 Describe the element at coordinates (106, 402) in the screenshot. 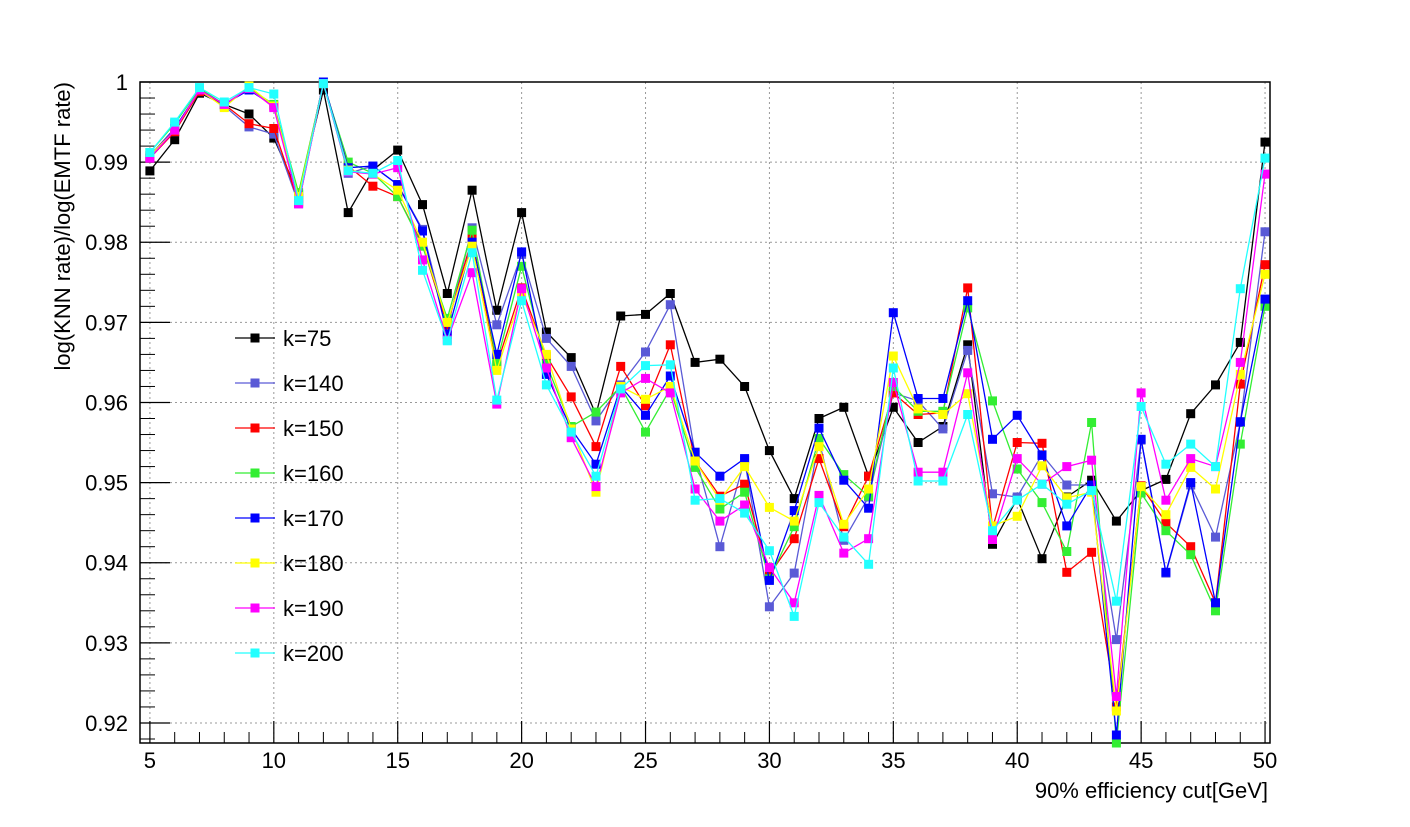

I see `y-tick-label: 0.96` at that location.